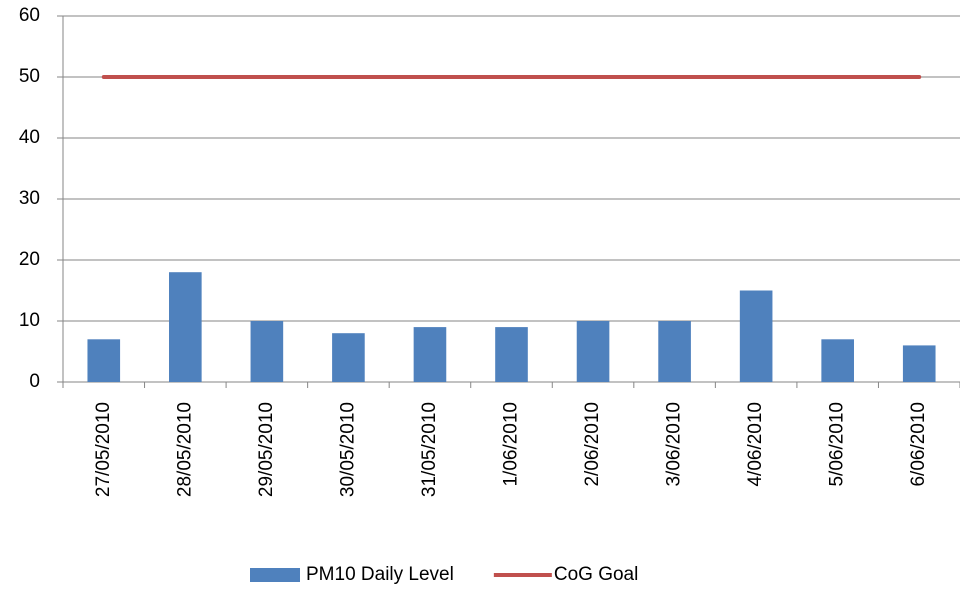 This screenshot has height=589, width=960. I want to click on x-tick-label: 1/06/2010, so click(511, 444).